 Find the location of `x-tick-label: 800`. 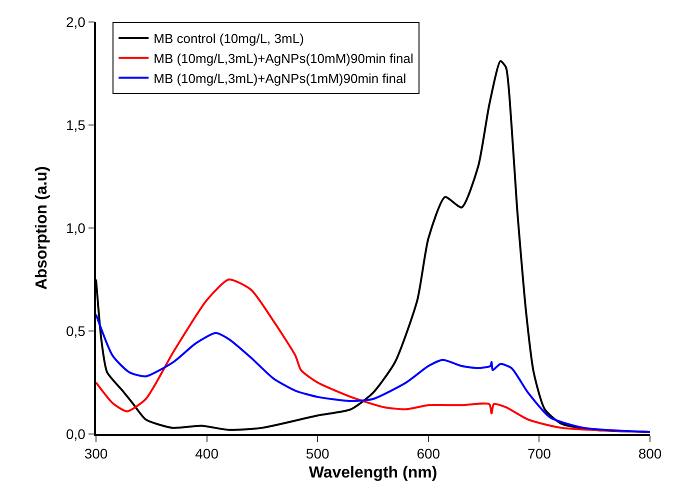

x-tick-label: 800 is located at coordinates (650, 454).